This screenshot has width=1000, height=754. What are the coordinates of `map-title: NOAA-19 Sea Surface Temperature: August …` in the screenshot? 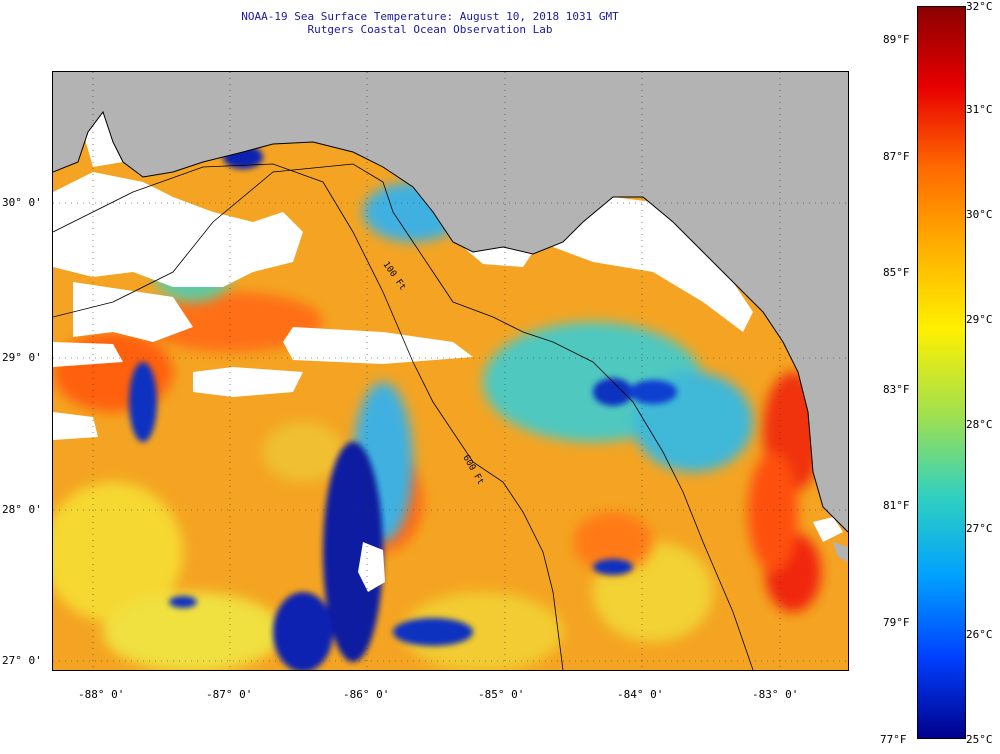 It's located at (430, 23).